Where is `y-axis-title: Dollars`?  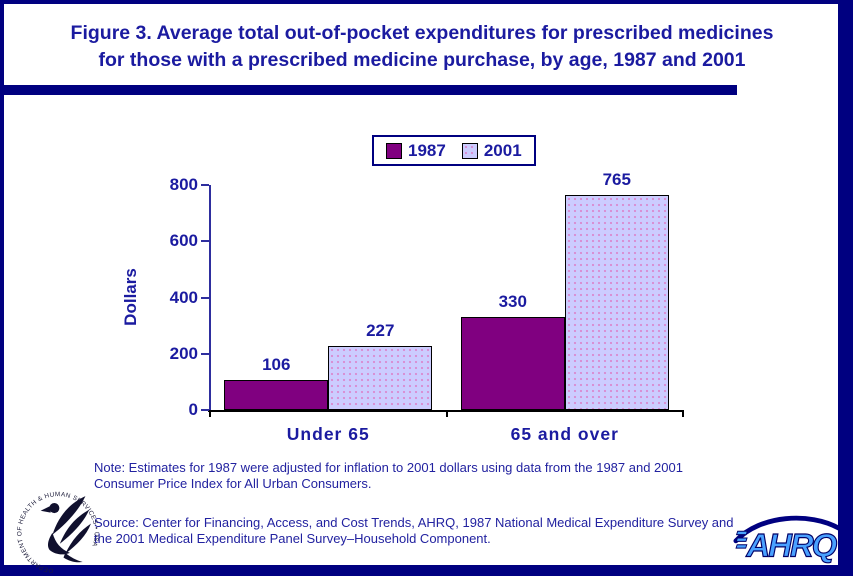 y-axis-title: Dollars is located at coordinates (130, 297).